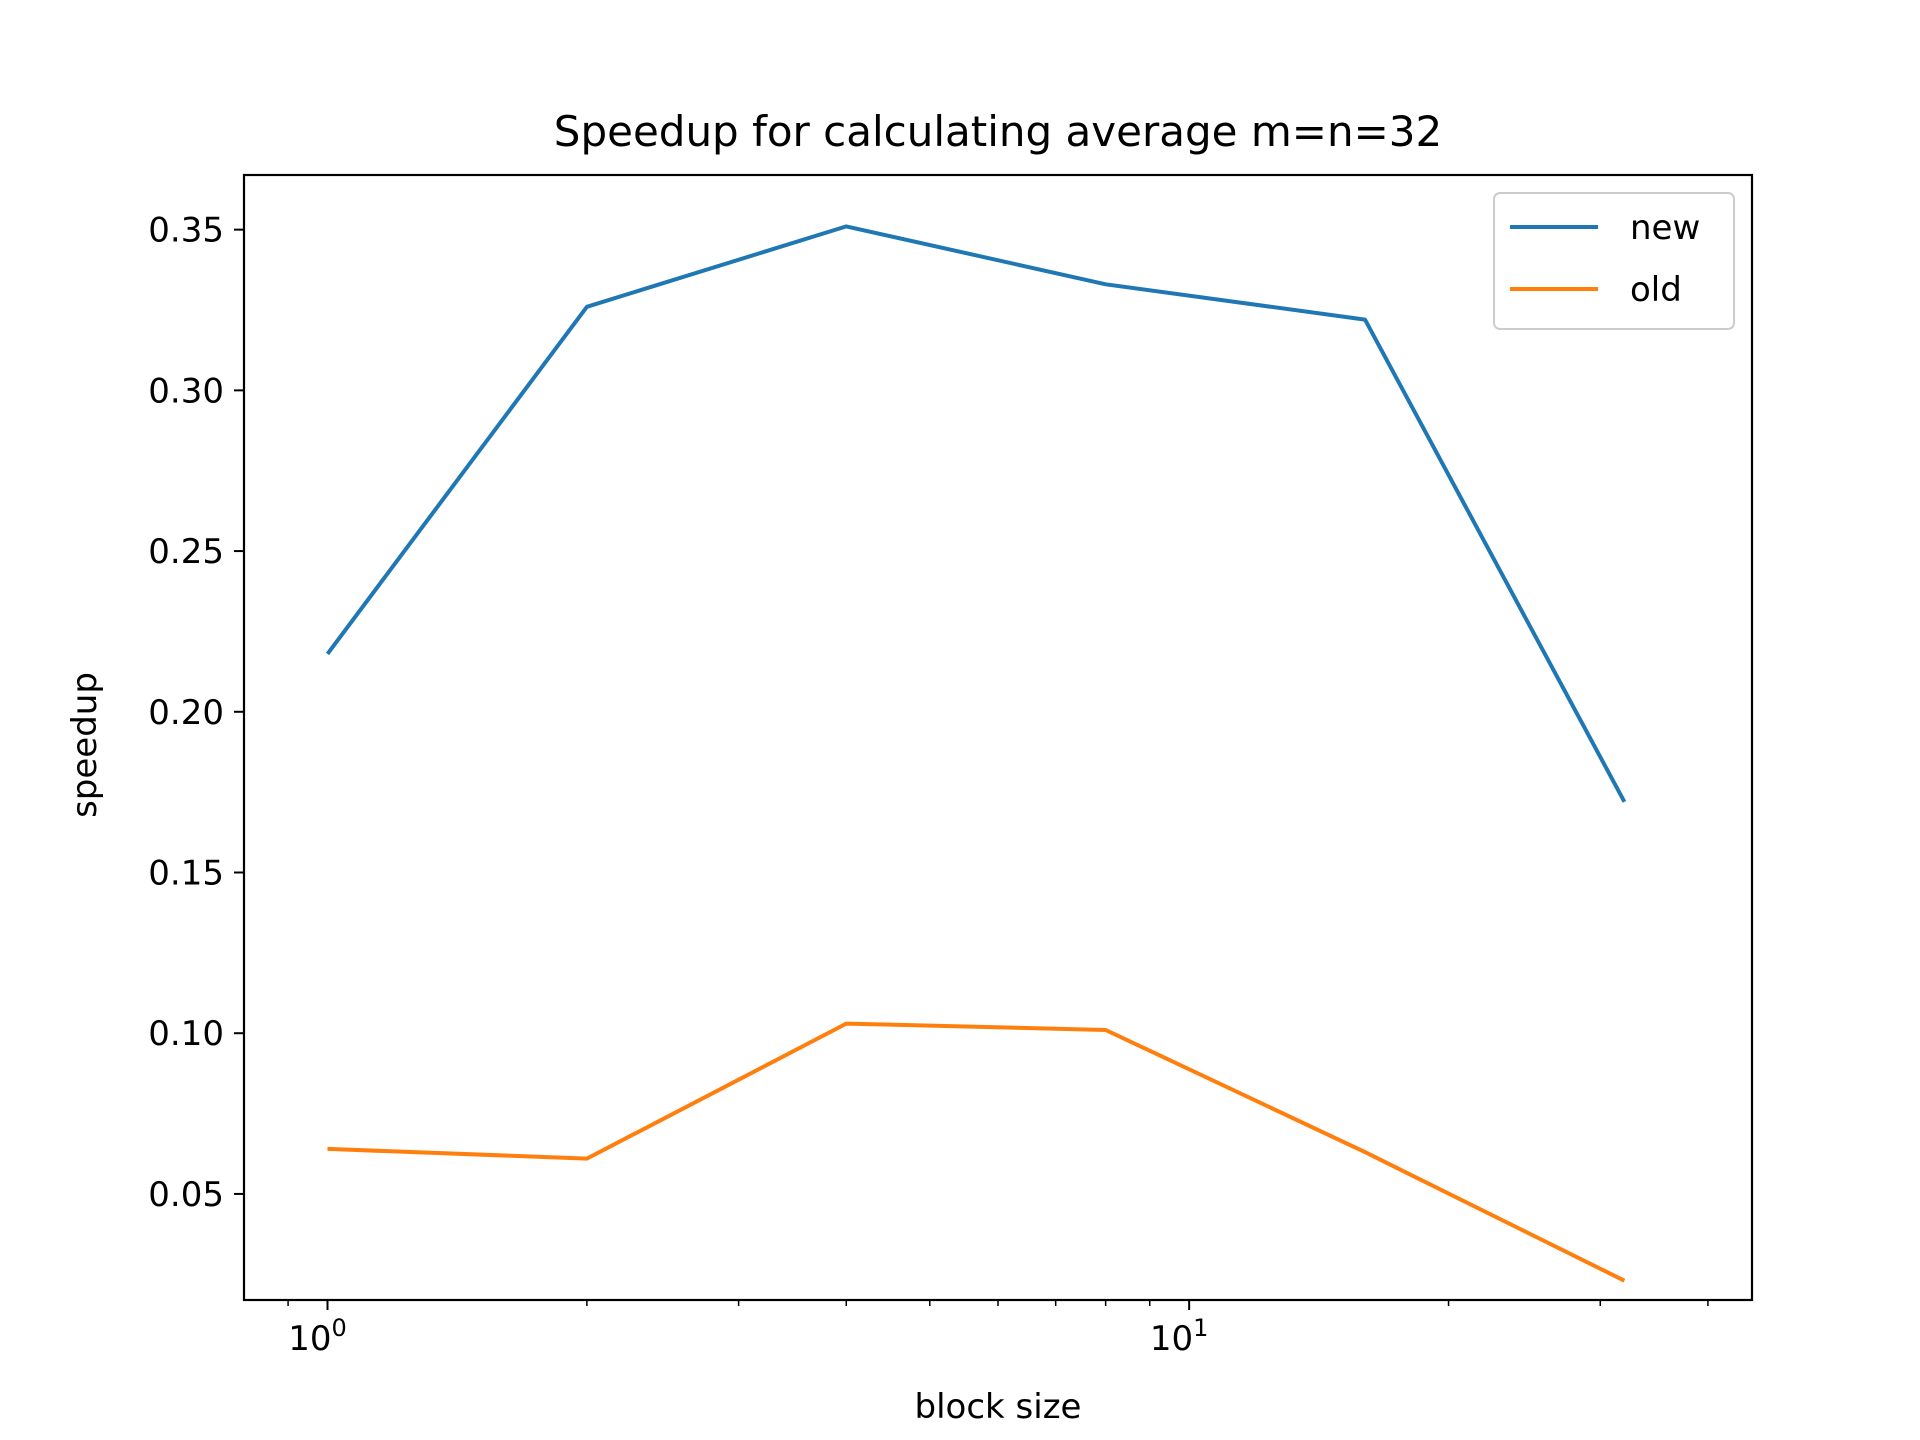 The image size is (1920, 1440). I want to click on series-line-old, so click(976, 1152).